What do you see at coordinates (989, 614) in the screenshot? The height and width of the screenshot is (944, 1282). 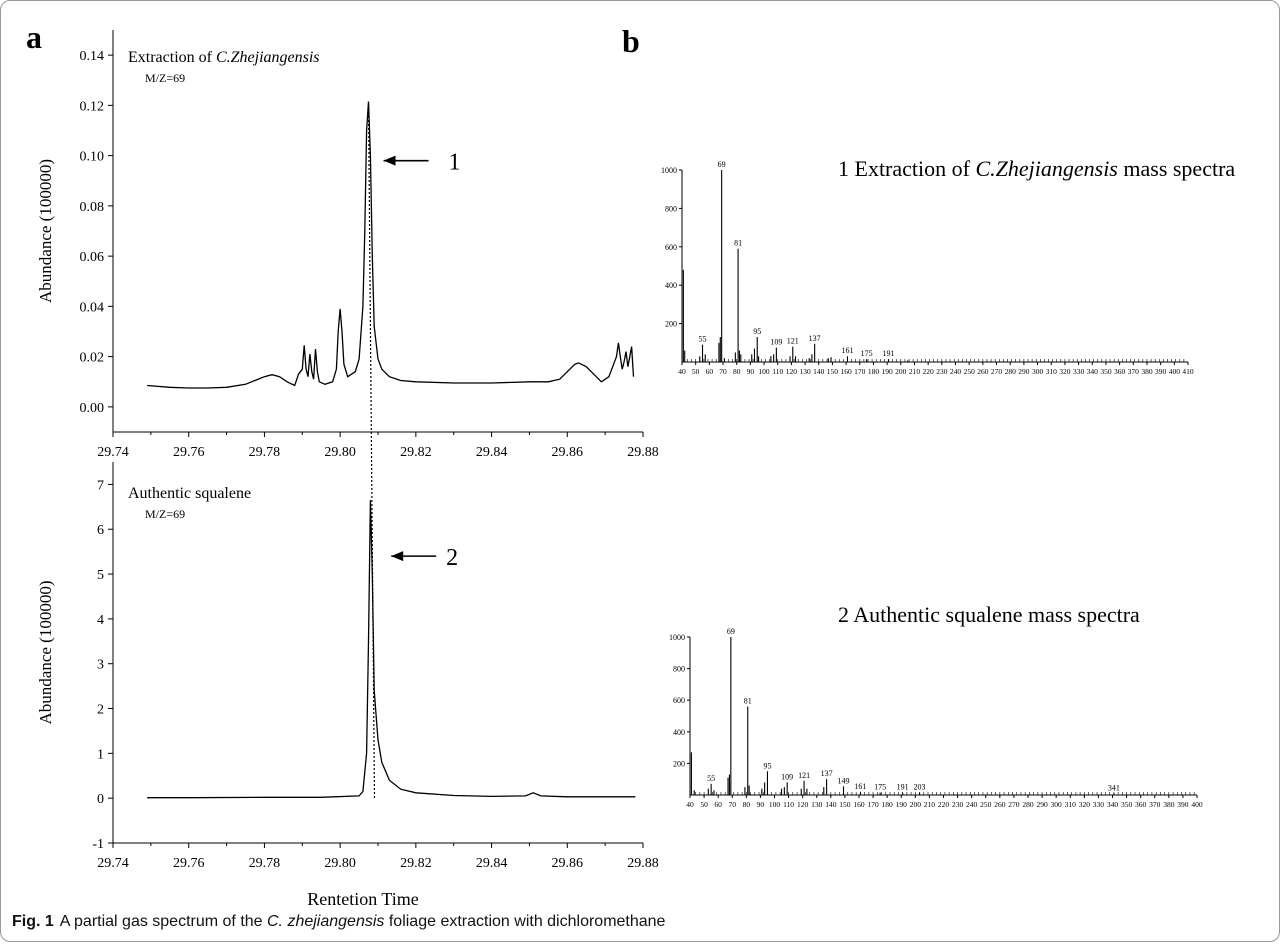 I see `spectrum-title: 2 Authentic squalene mass spectra` at bounding box center [989, 614].